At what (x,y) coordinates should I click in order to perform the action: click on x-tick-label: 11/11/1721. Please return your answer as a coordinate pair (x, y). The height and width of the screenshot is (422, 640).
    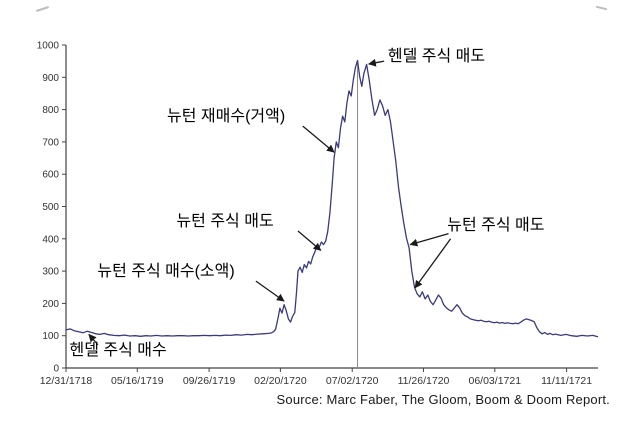
    Looking at the image, I should click on (566, 381).